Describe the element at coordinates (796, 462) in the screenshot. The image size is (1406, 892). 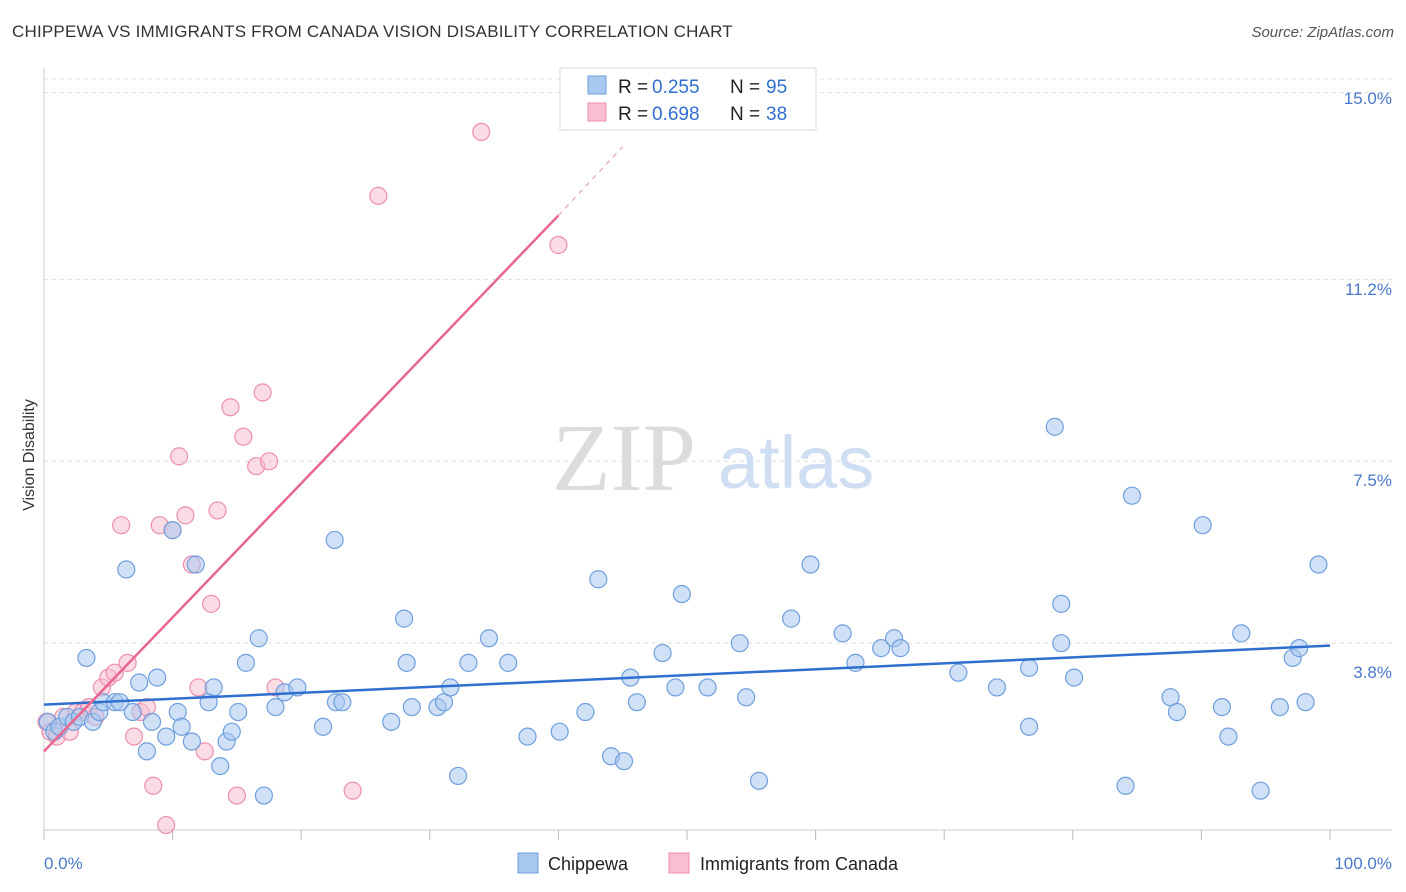
I see `watermark-atlas: atlas` at that location.